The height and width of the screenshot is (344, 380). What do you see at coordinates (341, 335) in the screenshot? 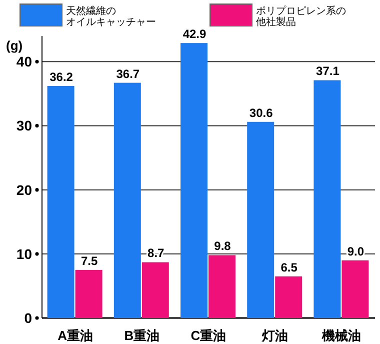
I see `x-tick-label: 機械油` at bounding box center [341, 335].